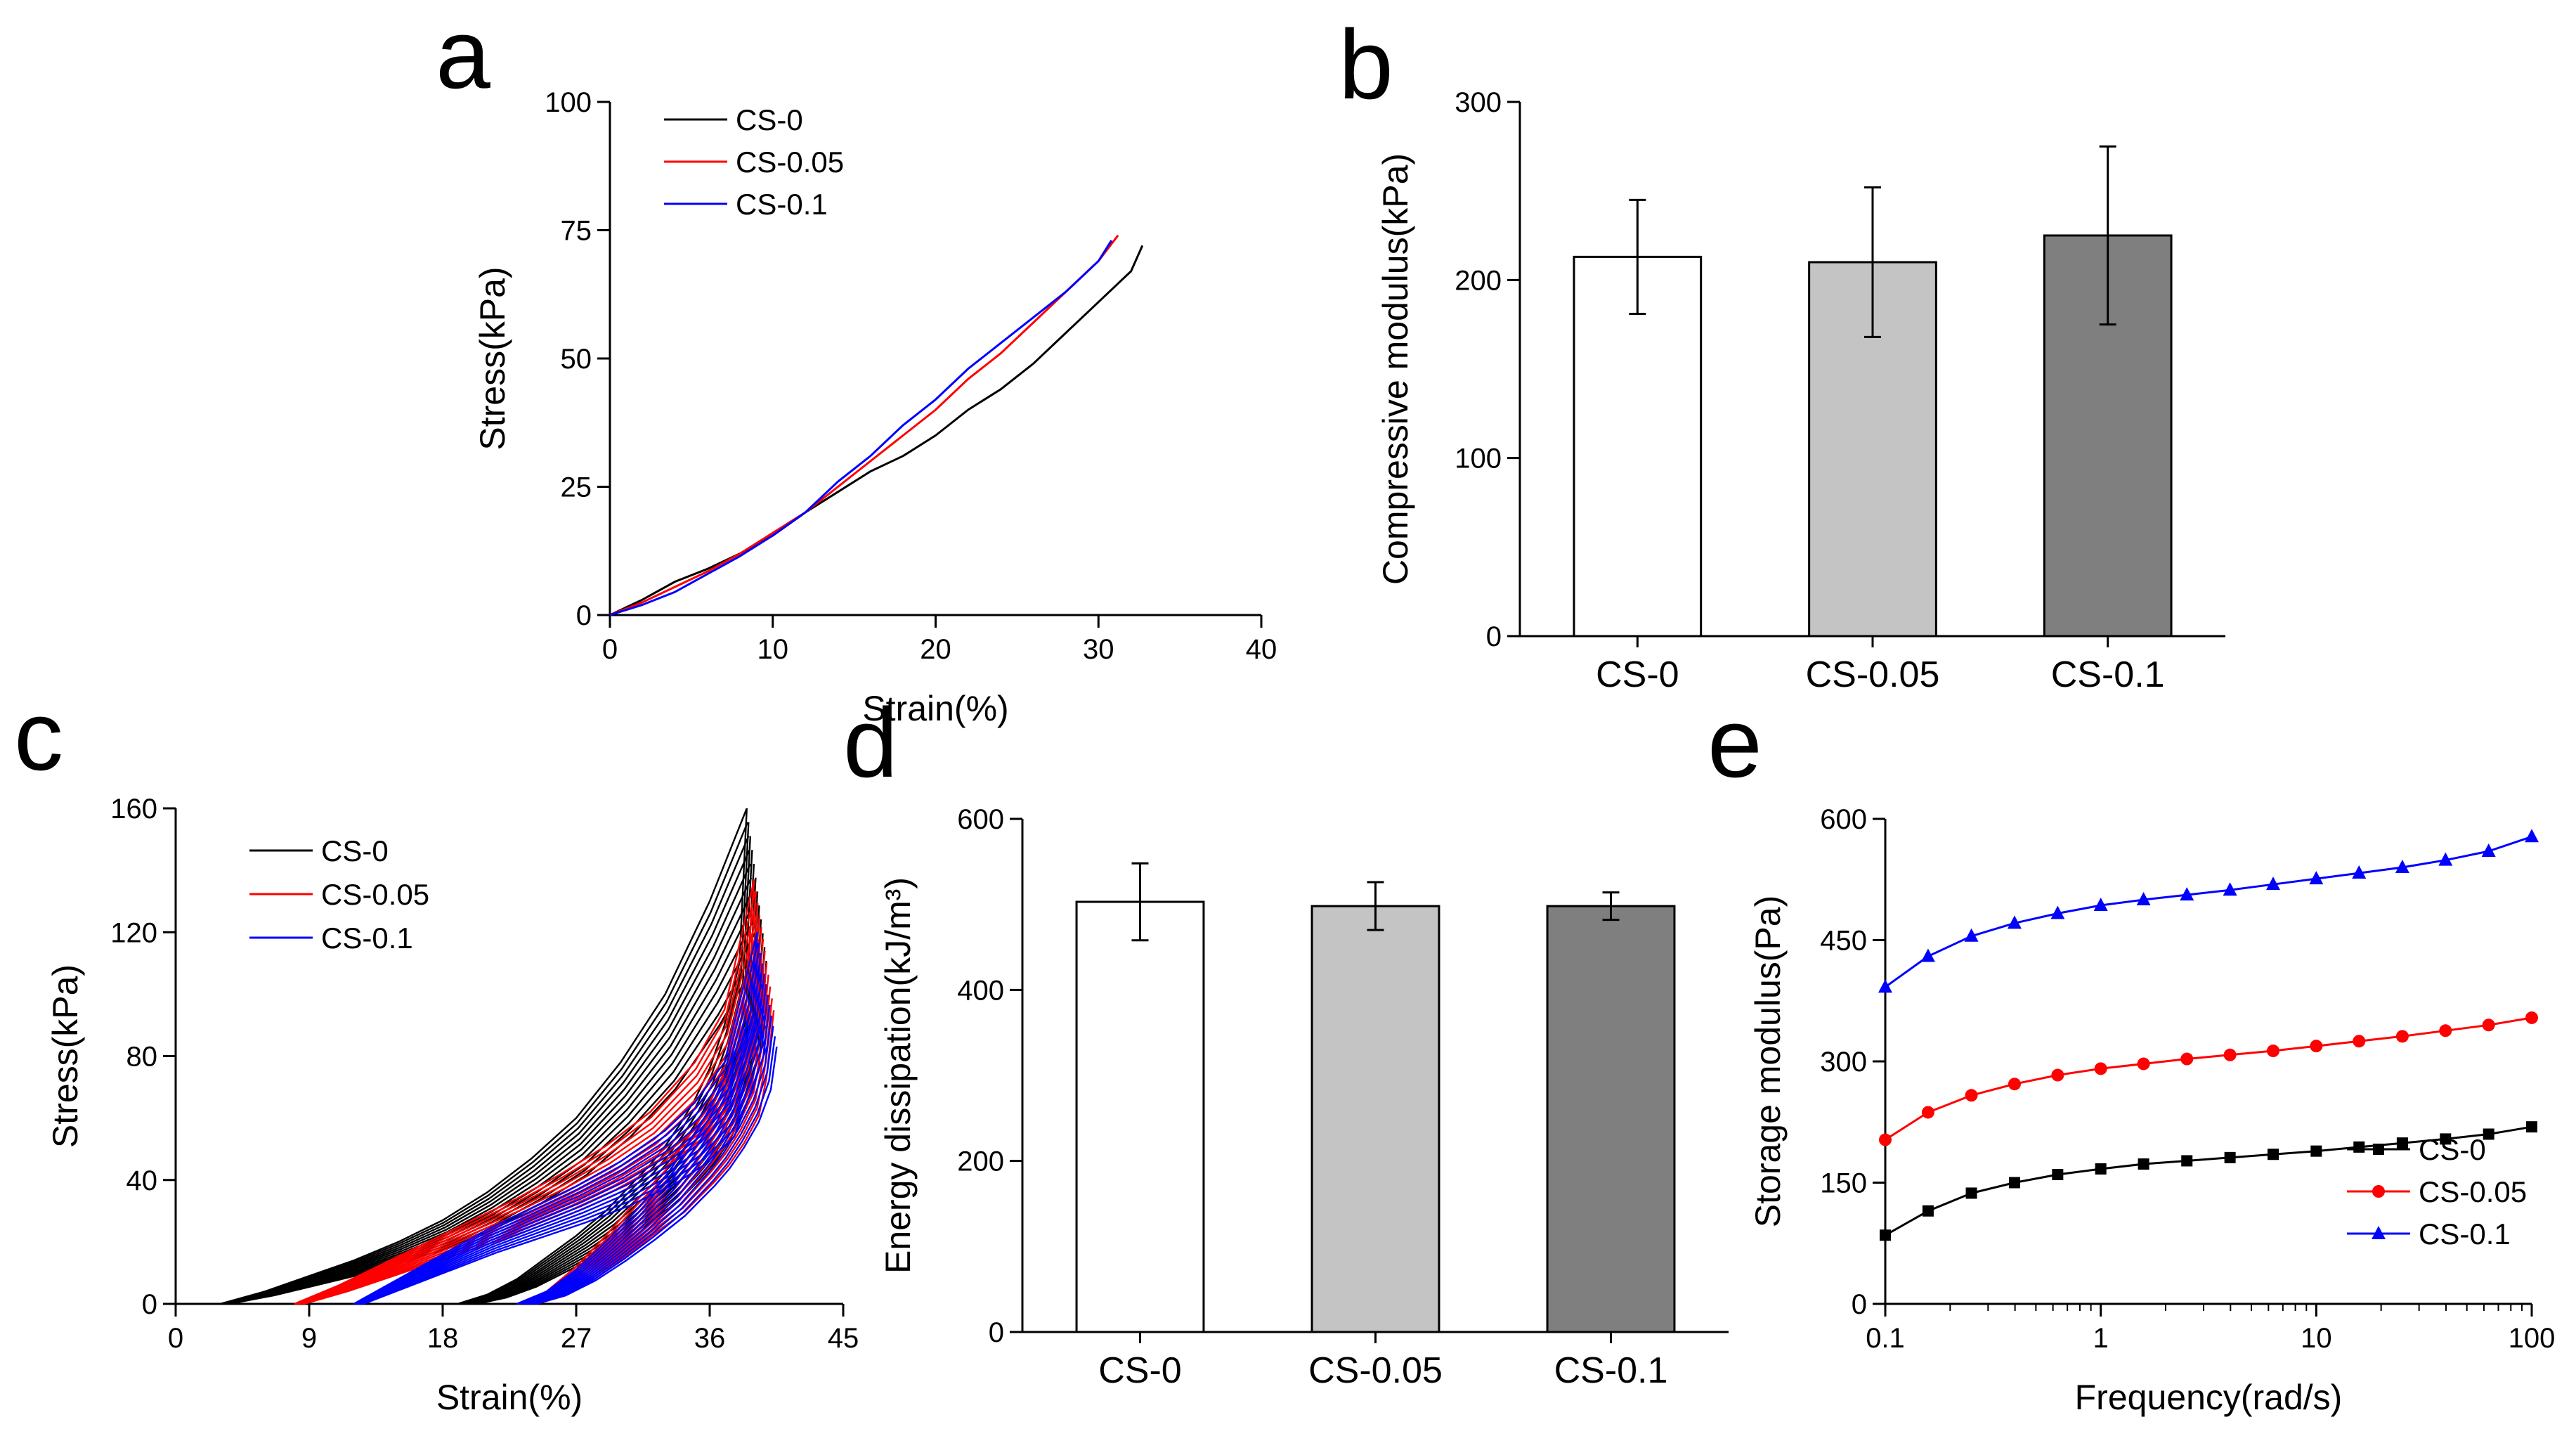  I want to click on panel-a-ytick-label: 100, so click(568, 102).